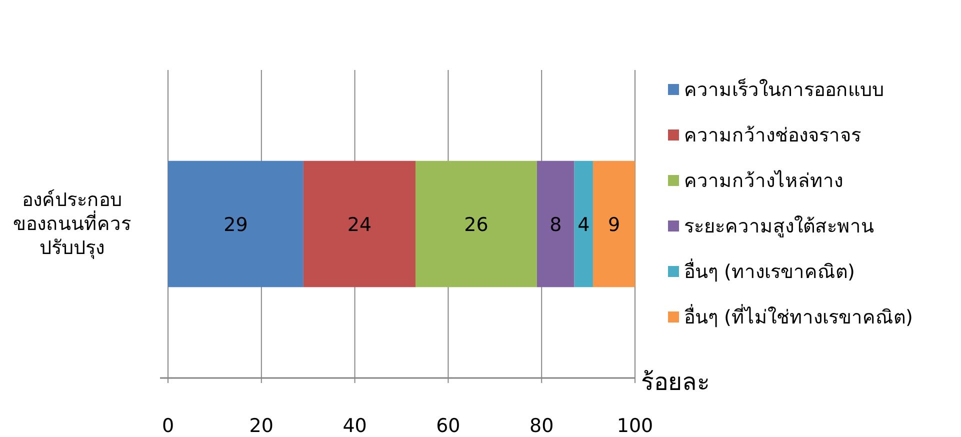  I want to click on data-label: 8, so click(556, 225).